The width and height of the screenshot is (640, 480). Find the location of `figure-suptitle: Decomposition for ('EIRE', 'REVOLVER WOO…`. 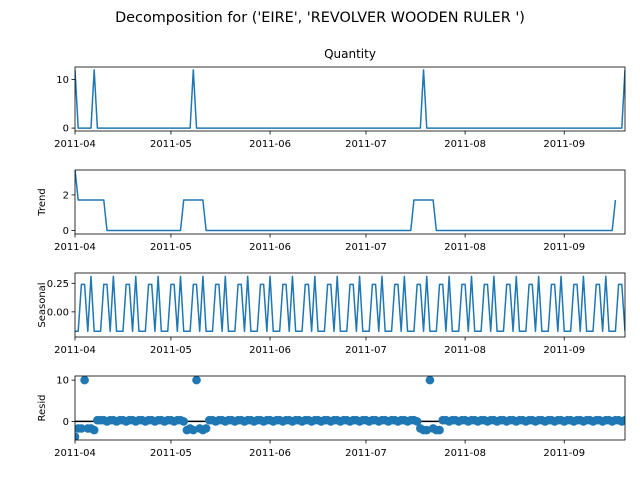

figure-suptitle: Decomposition for ('EIRE', 'REVOLVER WOO… is located at coordinates (320, 18).